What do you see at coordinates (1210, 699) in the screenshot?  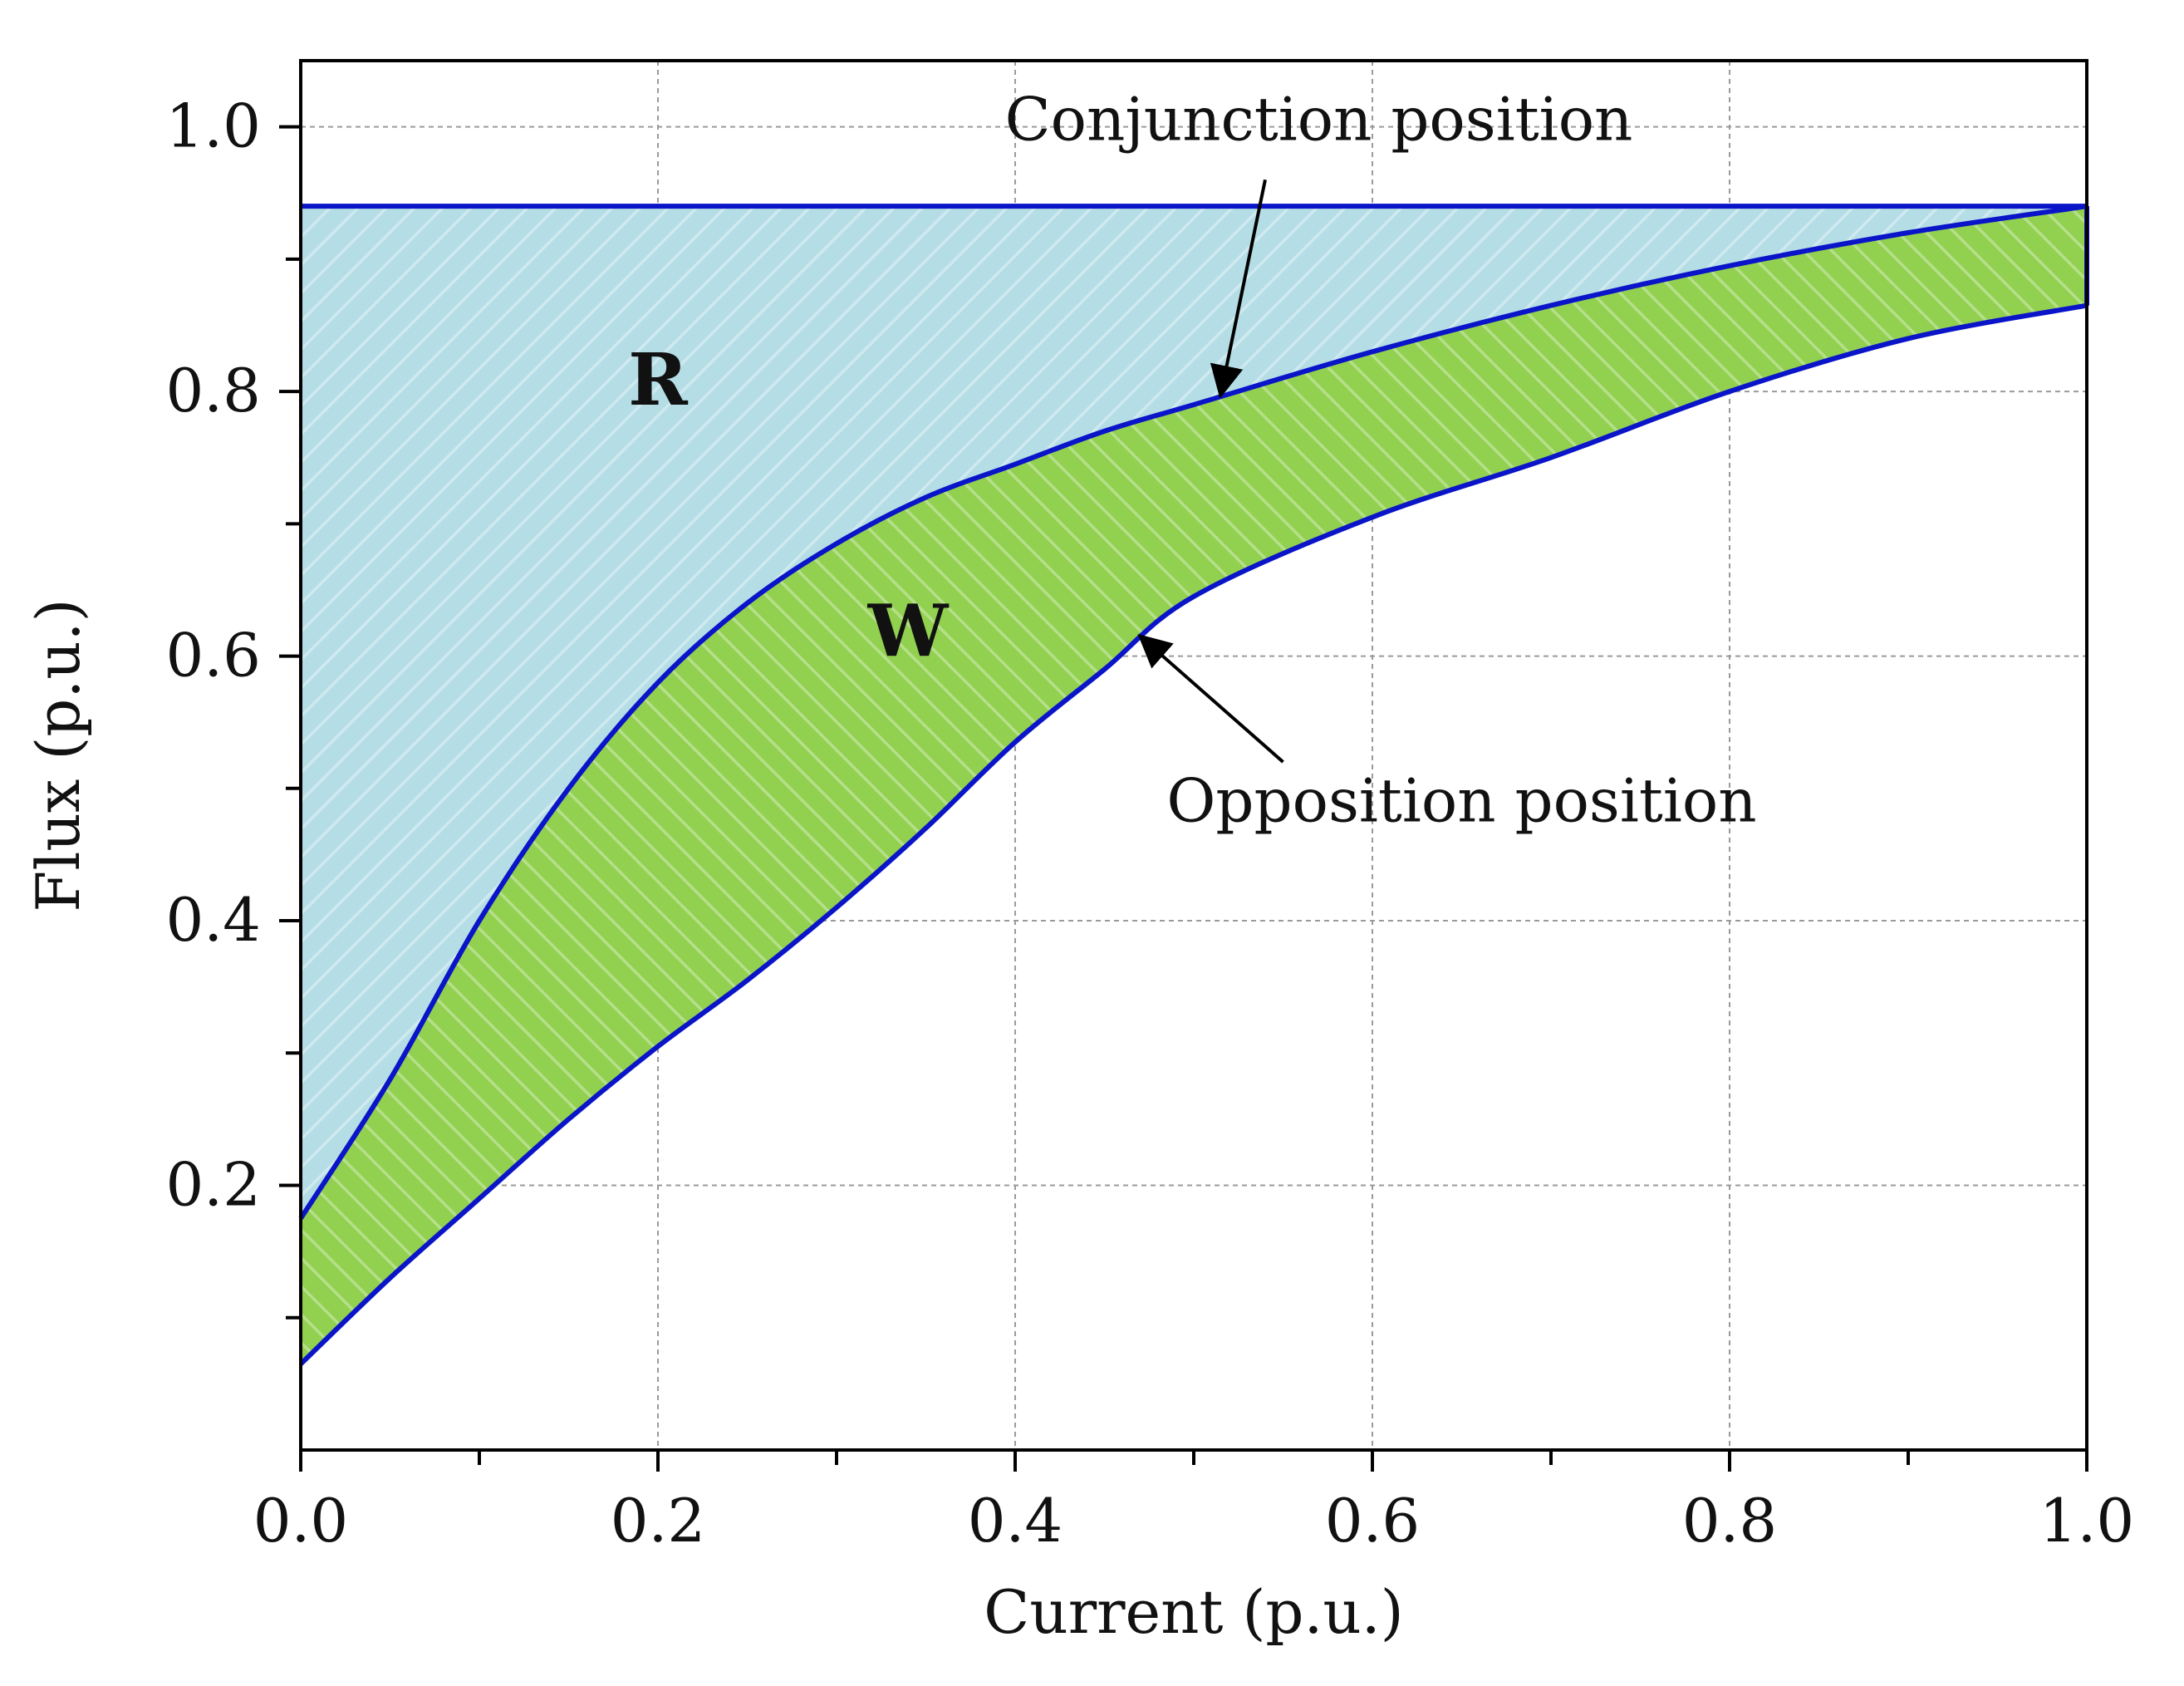 I see `opposition-arrow` at bounding box center [1210, 699].